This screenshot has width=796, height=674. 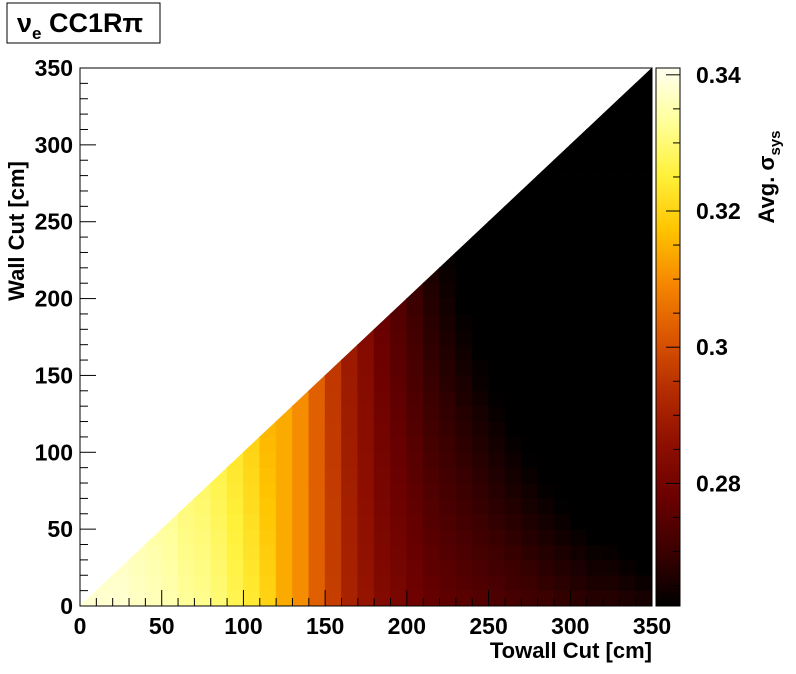 What do you see at coordinates (766, 162) in the screenshot?
I see `colorbar-label-sigma: σ` at bounding box center [766, 162].